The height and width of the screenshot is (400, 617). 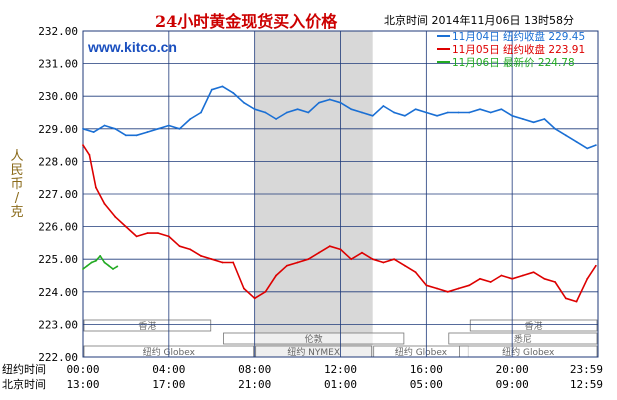 I want to click on time-row-label: 纽约时间, so click(x=24, y=369).